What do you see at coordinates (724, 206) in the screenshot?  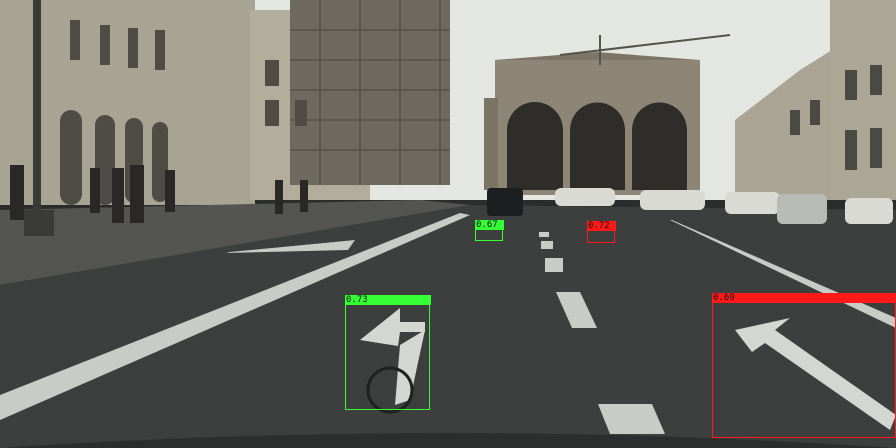 I see `taxis` at bounding box center [724, 206].